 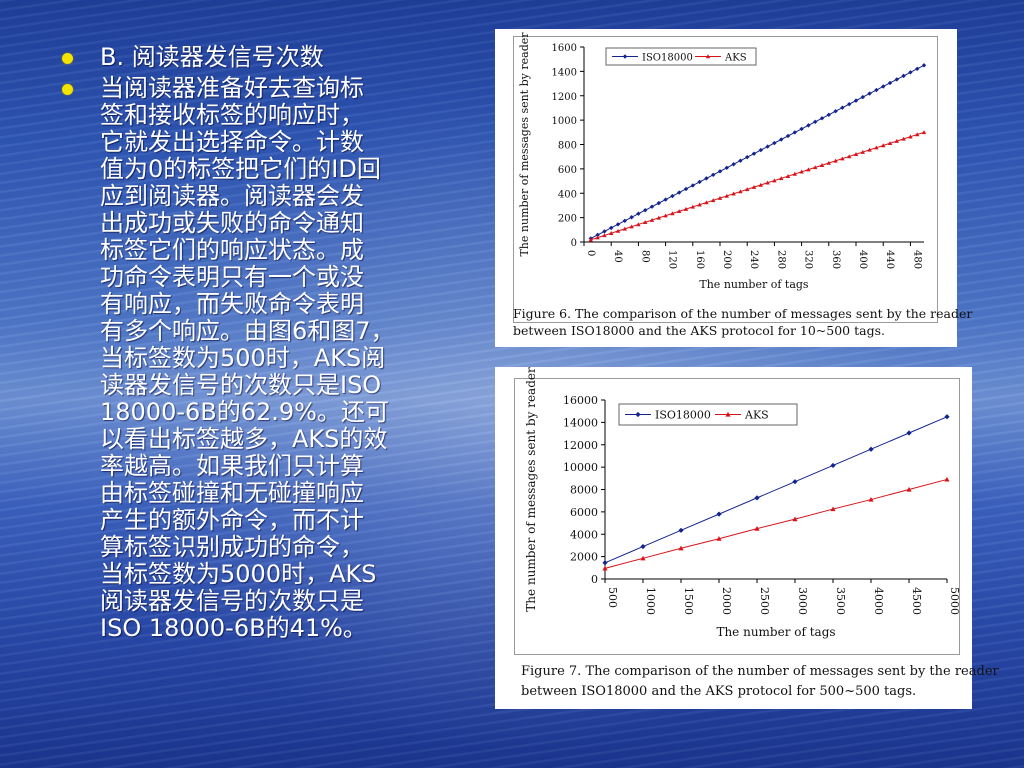 I want to click on y-tick-label: 14000, so click(x=580, y=422).